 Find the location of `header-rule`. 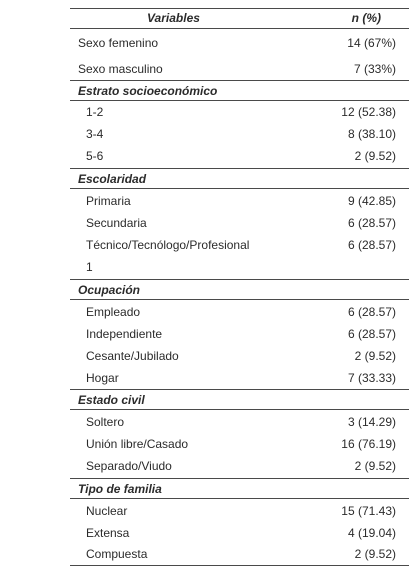

header-rule is located at coordinates (239, 28).